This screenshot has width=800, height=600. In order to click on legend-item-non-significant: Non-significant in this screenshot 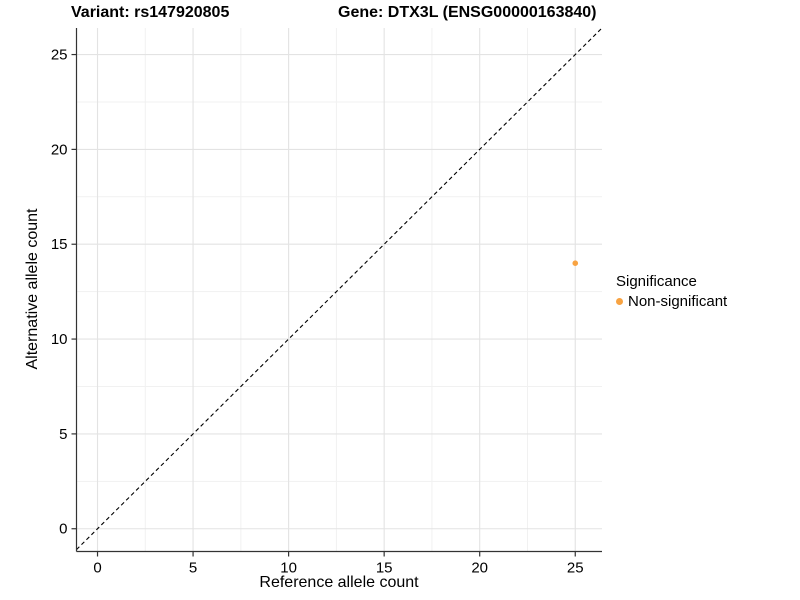, I will do `click(671, 301)`.